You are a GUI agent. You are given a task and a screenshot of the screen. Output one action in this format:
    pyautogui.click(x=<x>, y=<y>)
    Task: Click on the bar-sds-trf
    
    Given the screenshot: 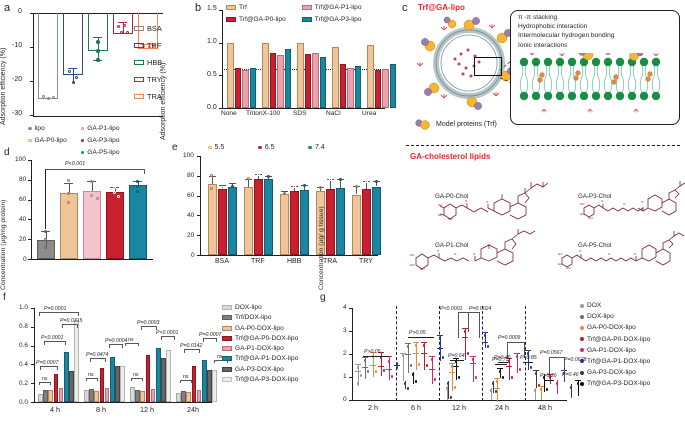 What is the action you would take?
    pyautogui.click(x=300, y=75)
    